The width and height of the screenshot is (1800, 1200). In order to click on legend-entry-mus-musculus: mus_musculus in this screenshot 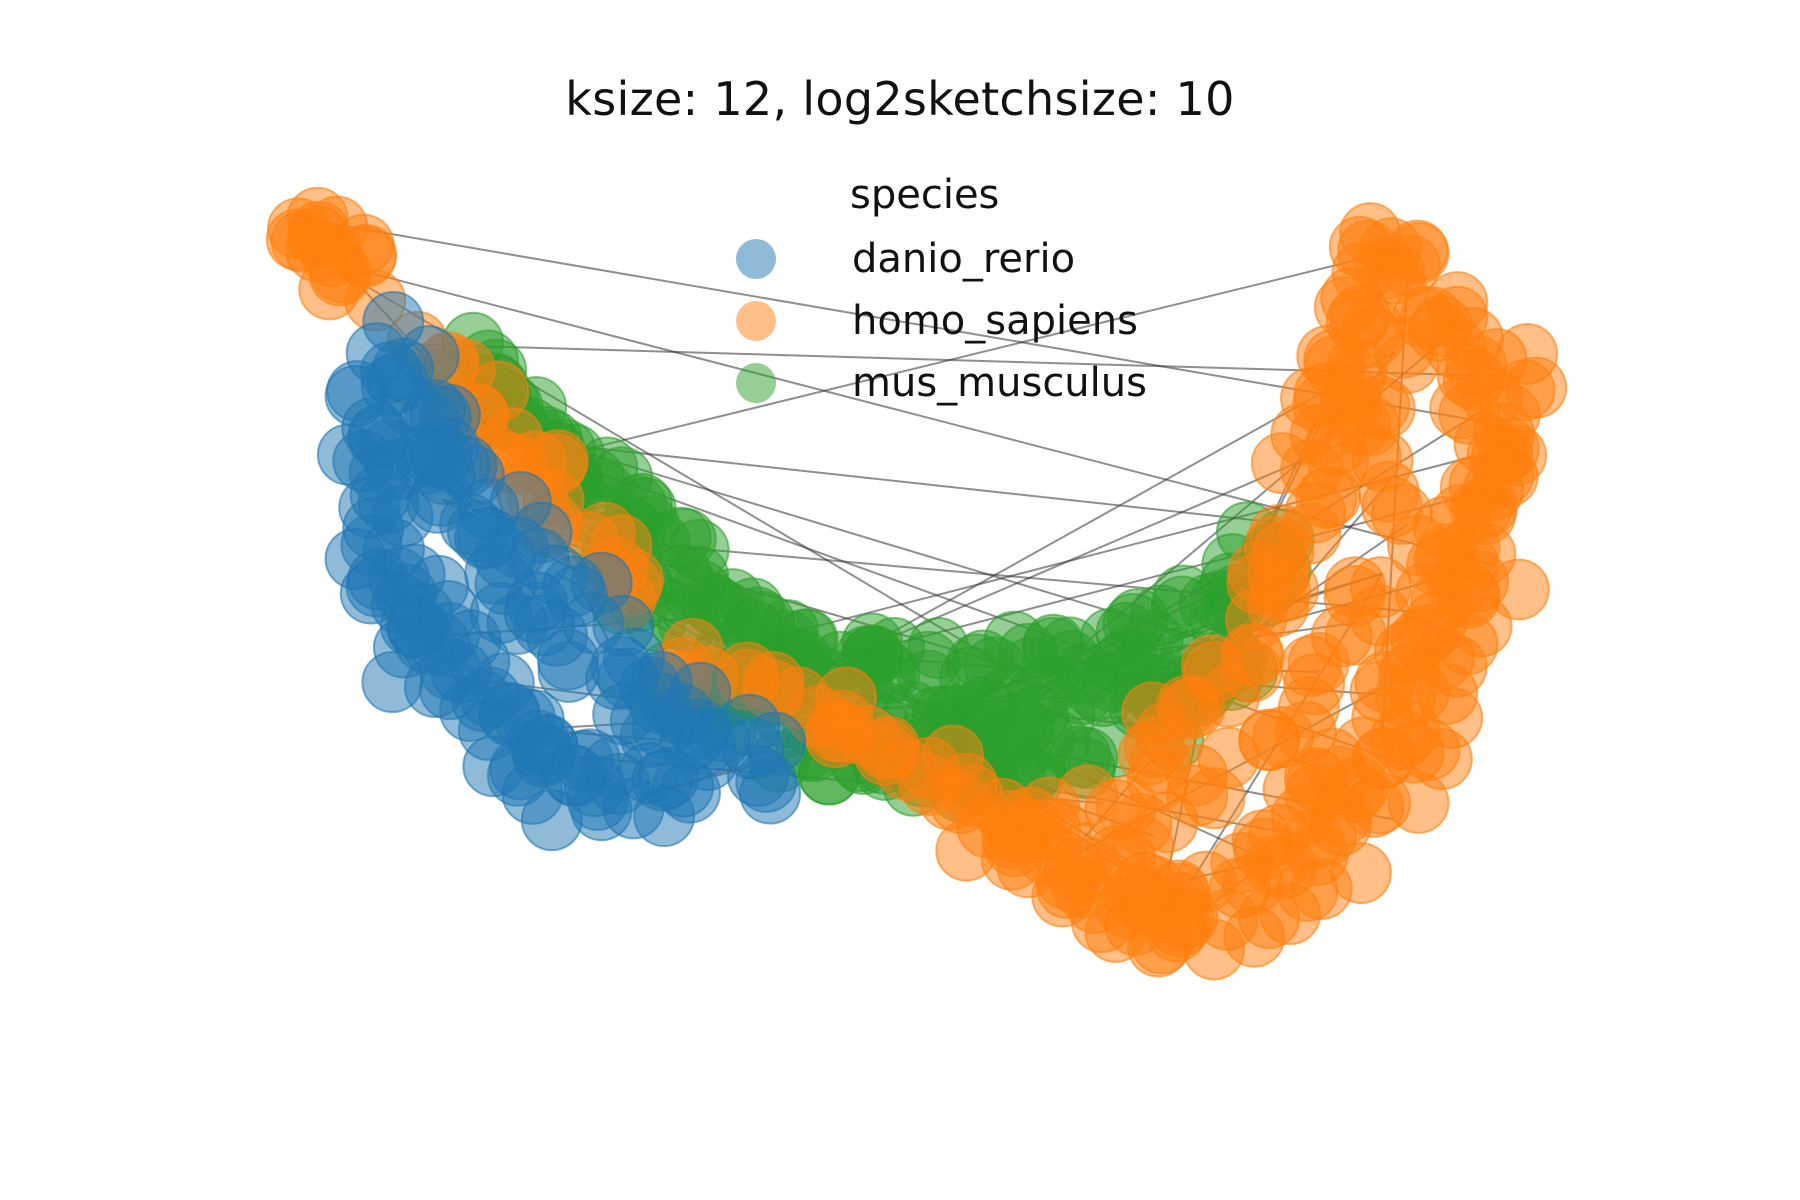, I will do `click(940, 383)`.